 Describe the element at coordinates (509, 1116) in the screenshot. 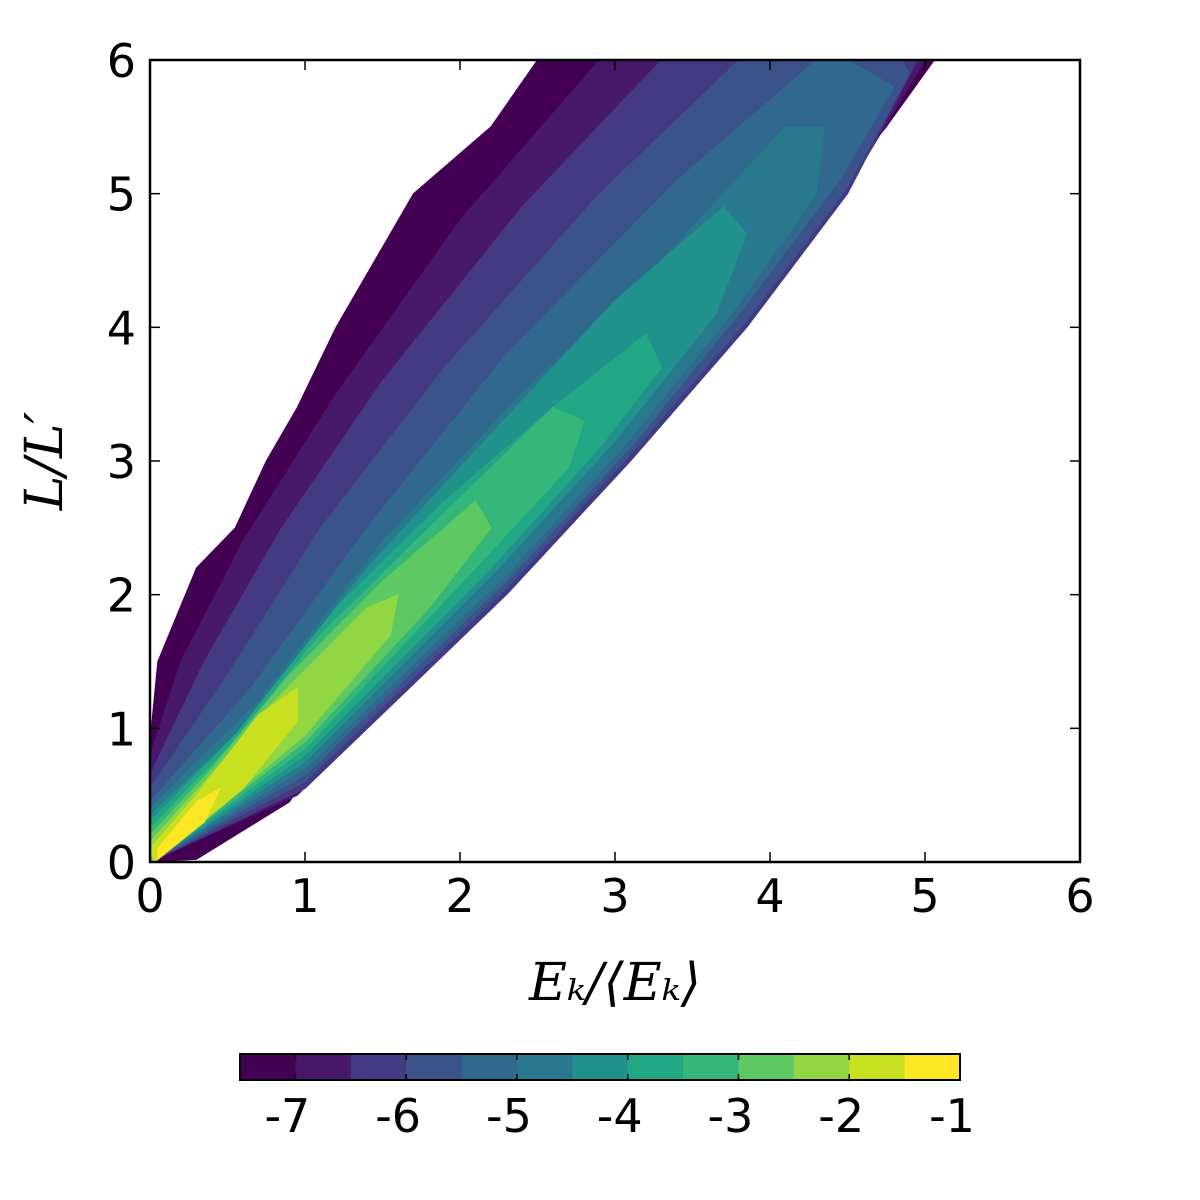

I see `colorbar-tick-label: -5` at that location.